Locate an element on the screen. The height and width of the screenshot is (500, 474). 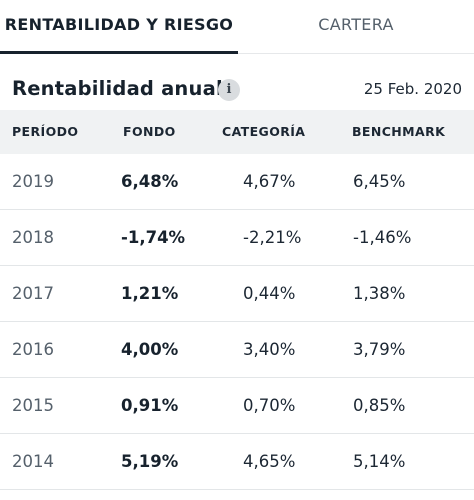
info-icon: i is located at coordinates (229, 90).